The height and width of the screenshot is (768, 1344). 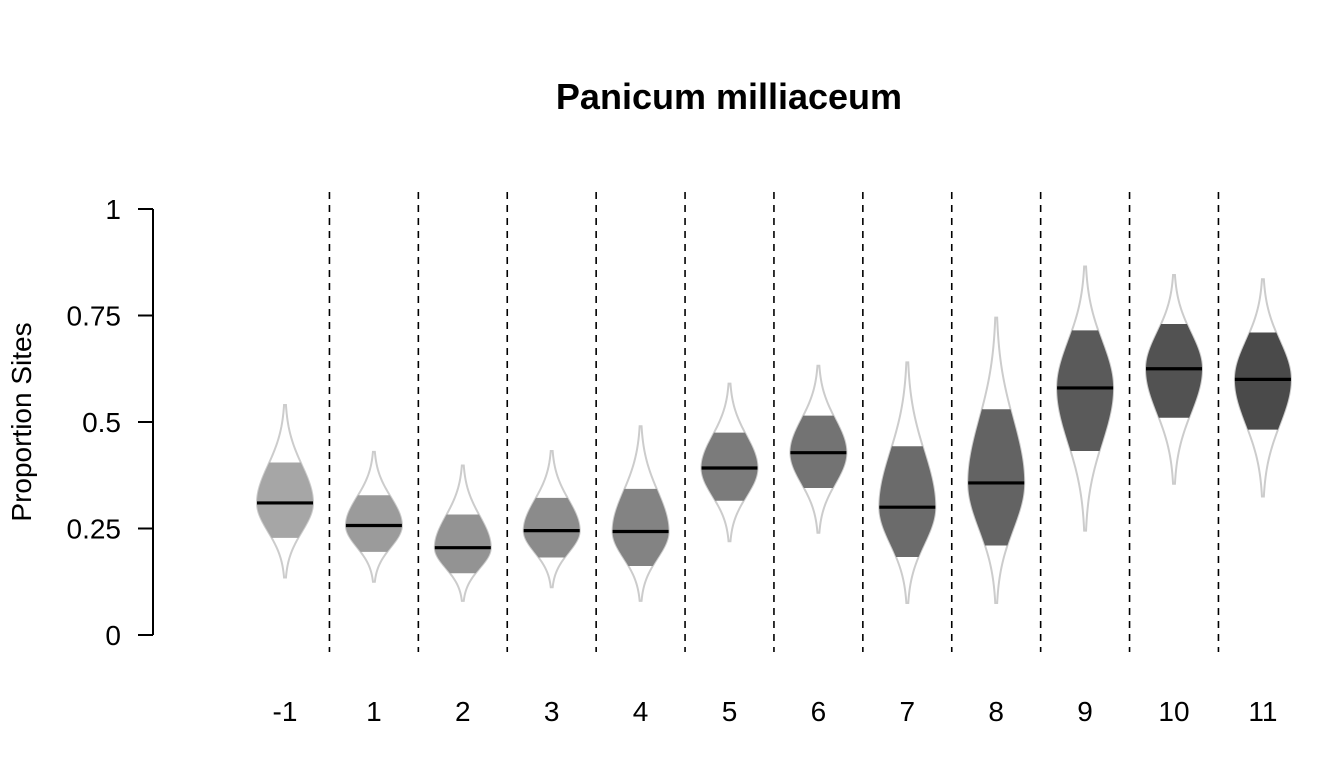 What do you see at coordinates (94, 529) in the screenshot?
I see `y-tick-label: 0.25` at bounding box center [94, 529].